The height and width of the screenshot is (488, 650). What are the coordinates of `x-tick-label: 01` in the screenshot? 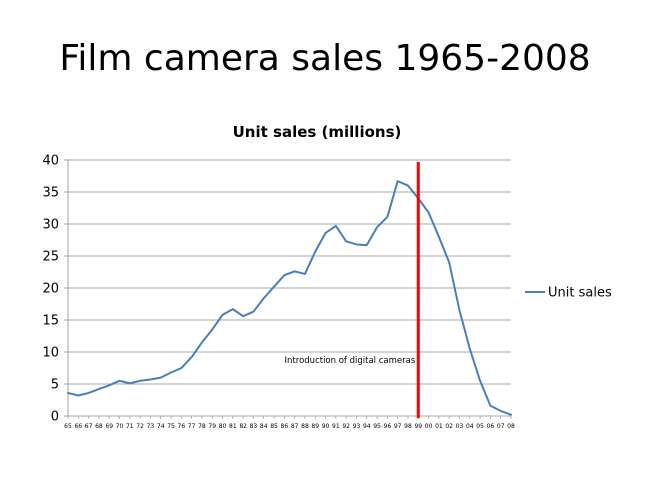 It's located at (439, 426).